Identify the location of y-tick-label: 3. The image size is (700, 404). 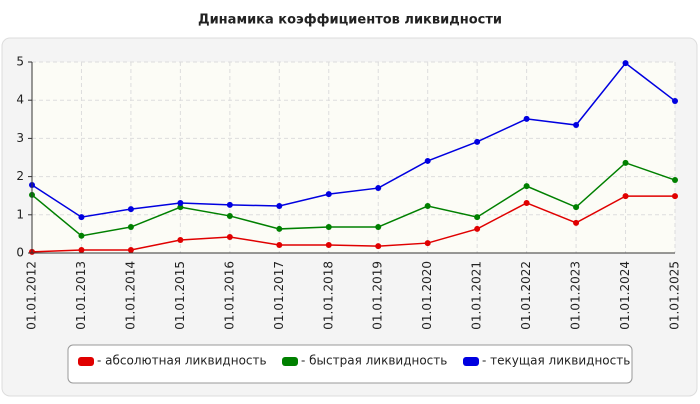
(20, 138).